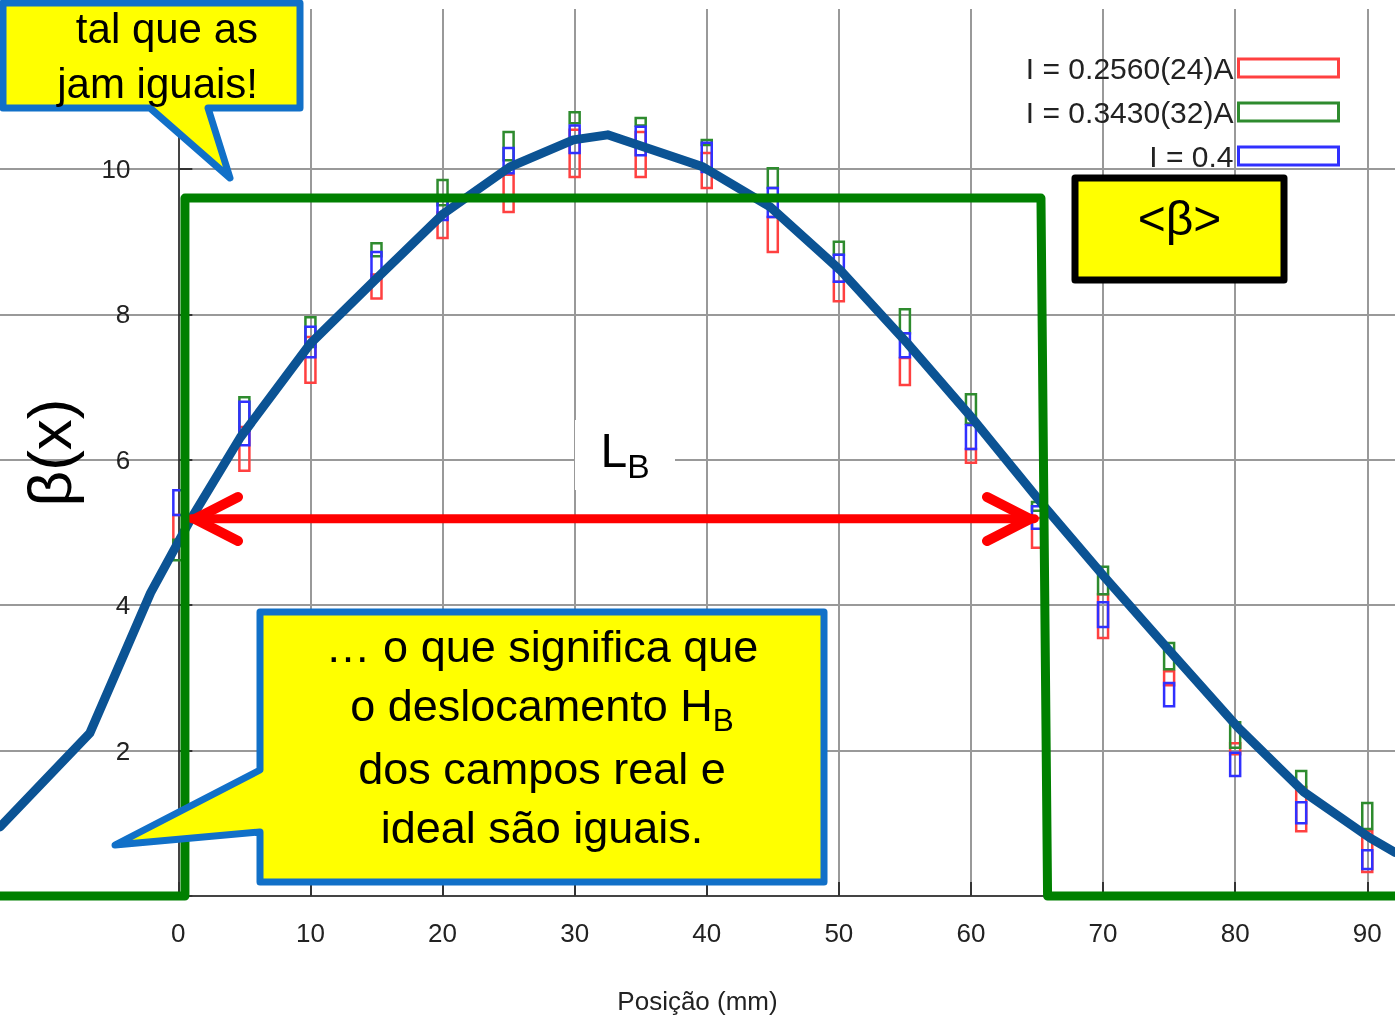 The image size is (1395, 1023). I want to click on annotation: <β>, so click(1179, 219).